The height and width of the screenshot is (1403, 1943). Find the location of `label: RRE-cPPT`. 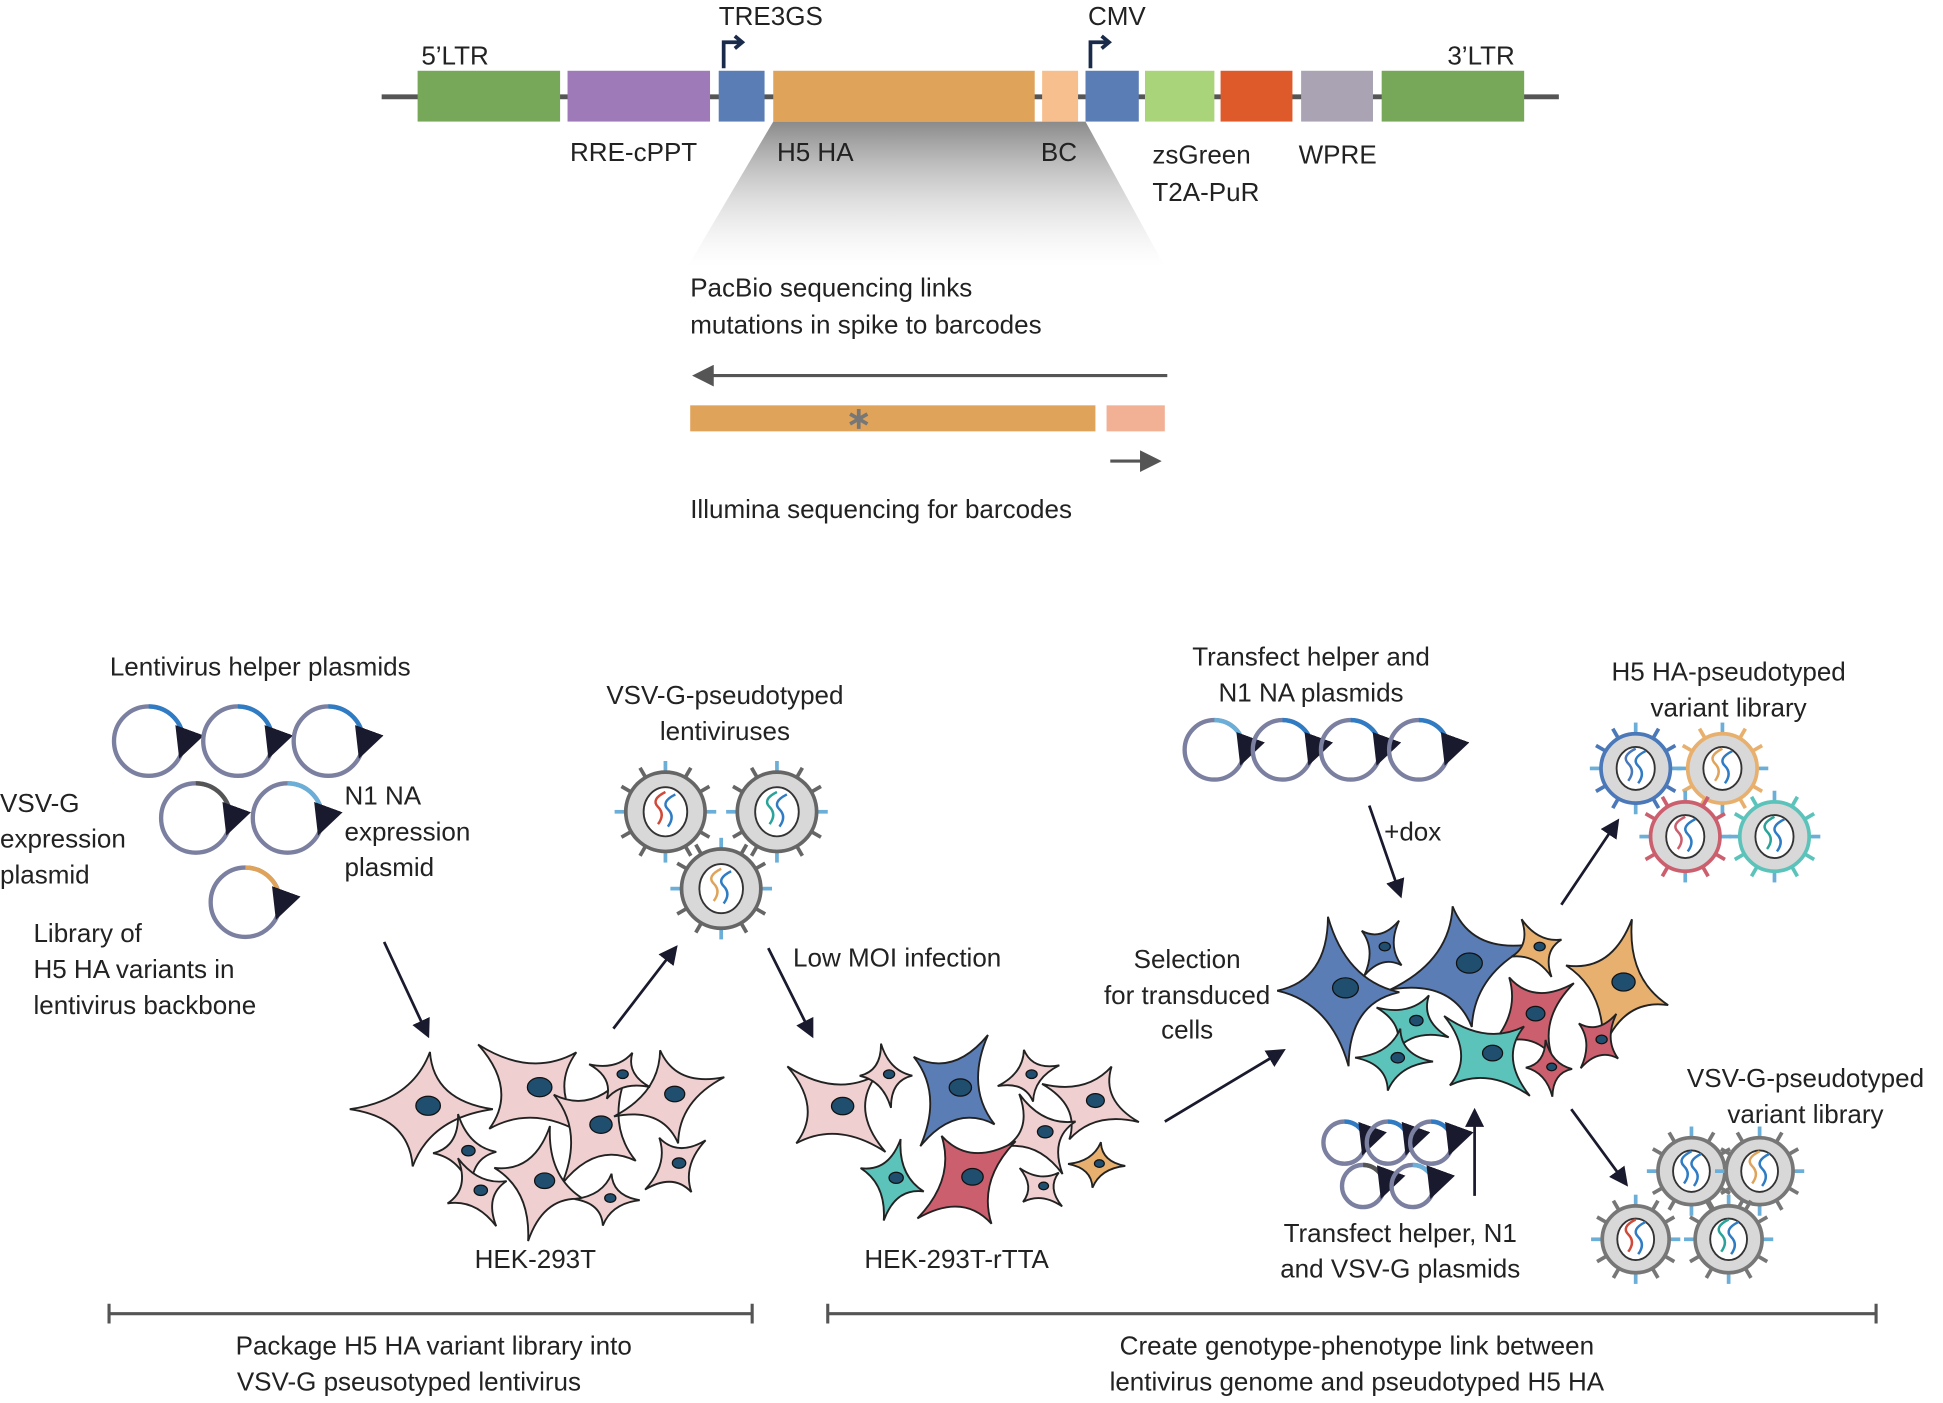

label: RRE-cPPT is located at coordinates (633, 152).